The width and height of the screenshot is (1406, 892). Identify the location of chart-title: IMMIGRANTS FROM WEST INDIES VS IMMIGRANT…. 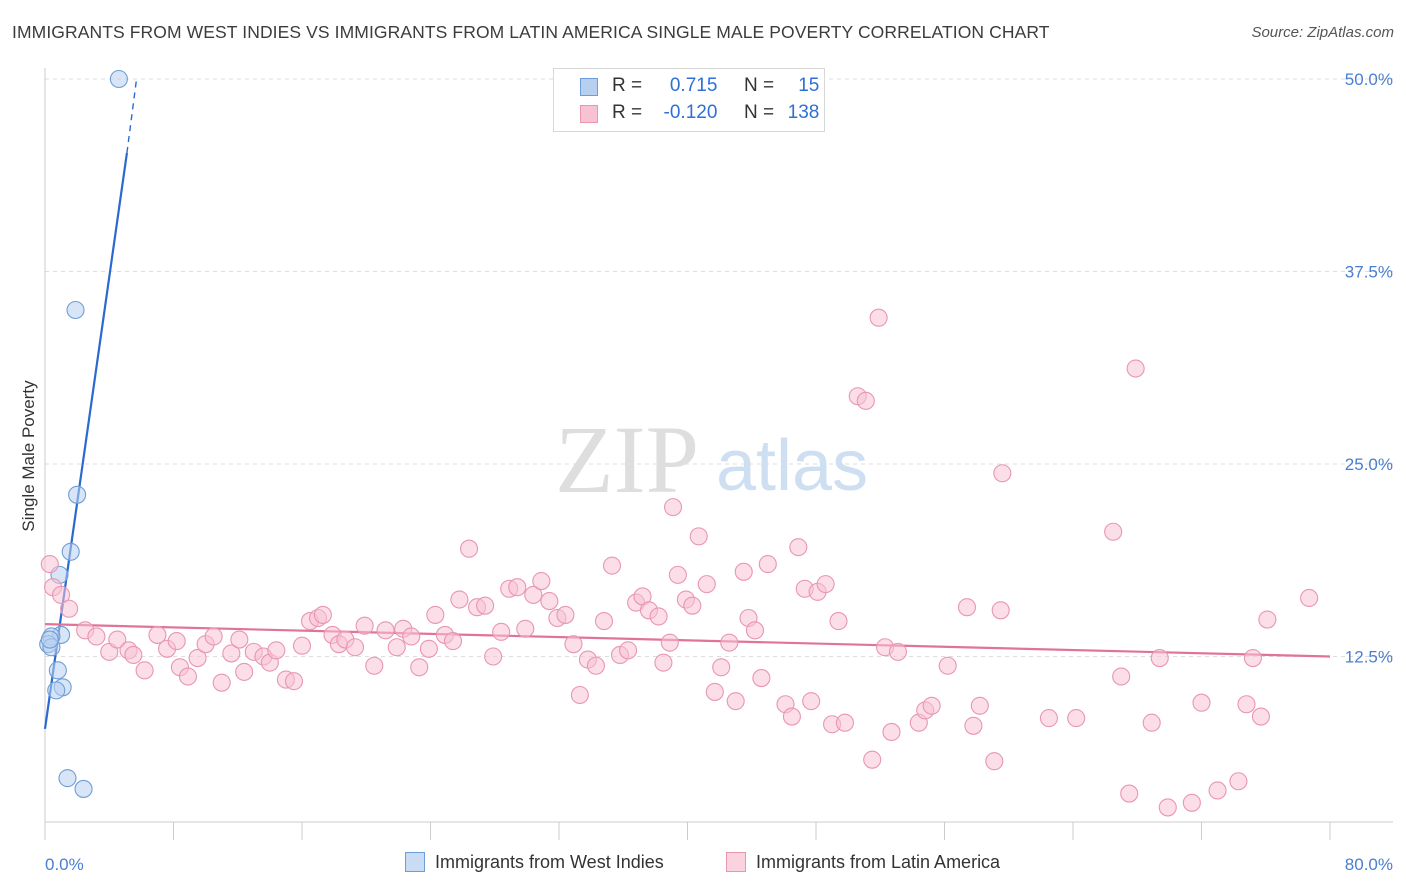
(531, 32).